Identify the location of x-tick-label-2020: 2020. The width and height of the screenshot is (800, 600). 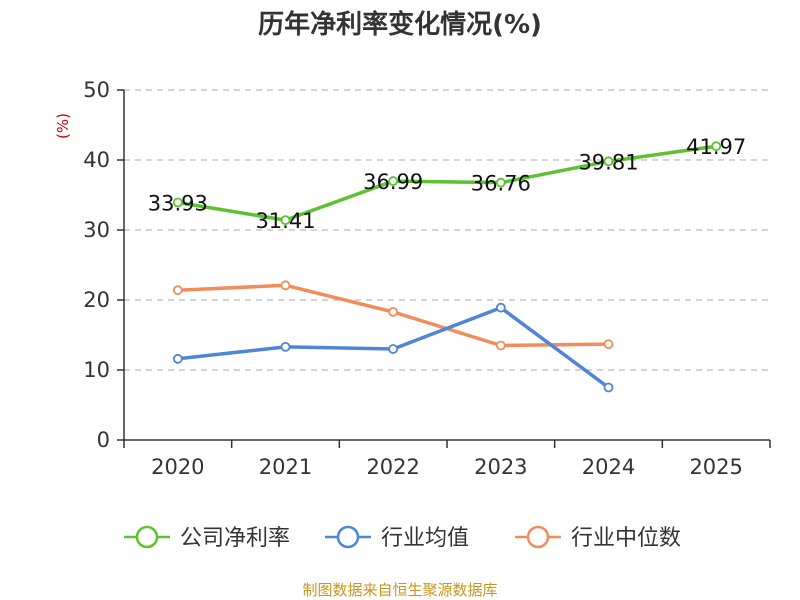
(177, 467).